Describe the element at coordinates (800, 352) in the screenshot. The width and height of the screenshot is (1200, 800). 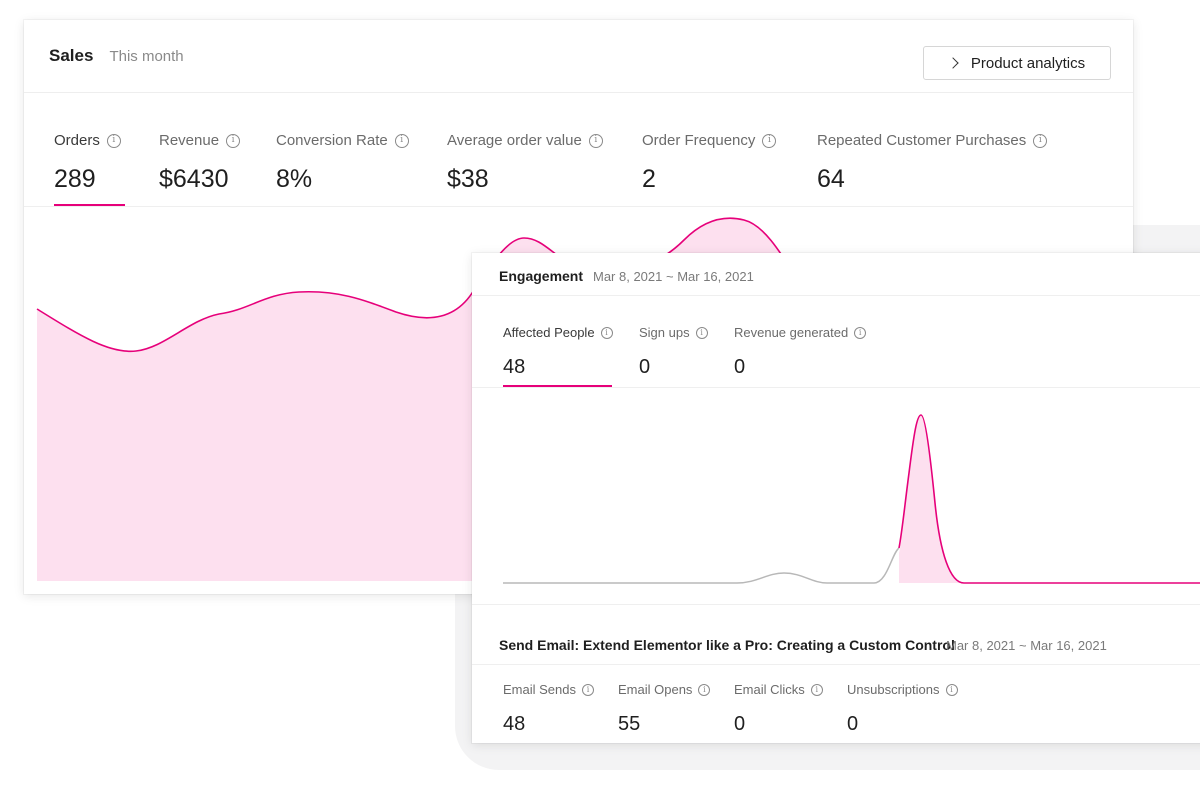
I see `metric-revenue-generated: Revenue generated i 0` at that location.